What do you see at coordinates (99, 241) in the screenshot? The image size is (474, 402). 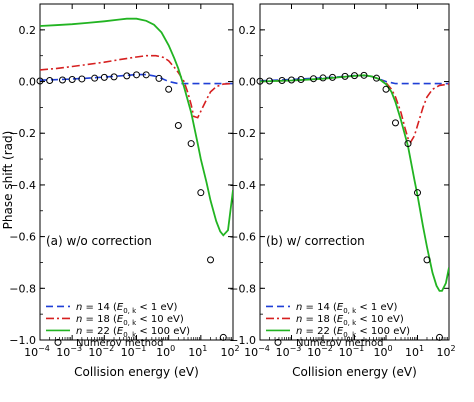 I see `panel-label: (a) w/o correction` at bounding box center [99, 241].